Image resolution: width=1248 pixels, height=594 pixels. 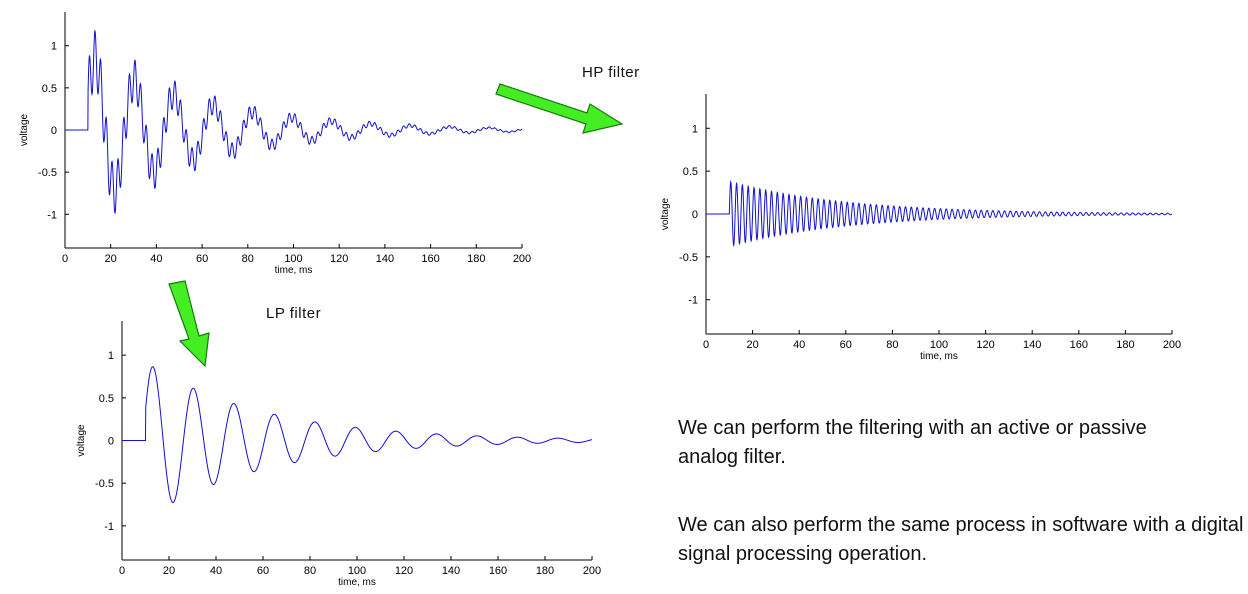 I want to click on lp-arrow-shape, so click(x=189, y=324).